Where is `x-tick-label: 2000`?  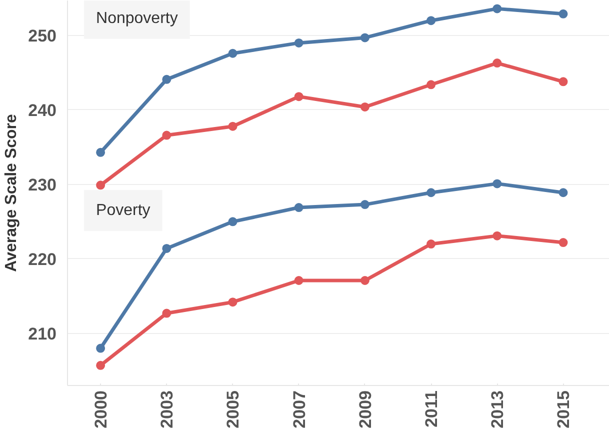
x-tick-label: 2000 is located at coordinates (101, 409).